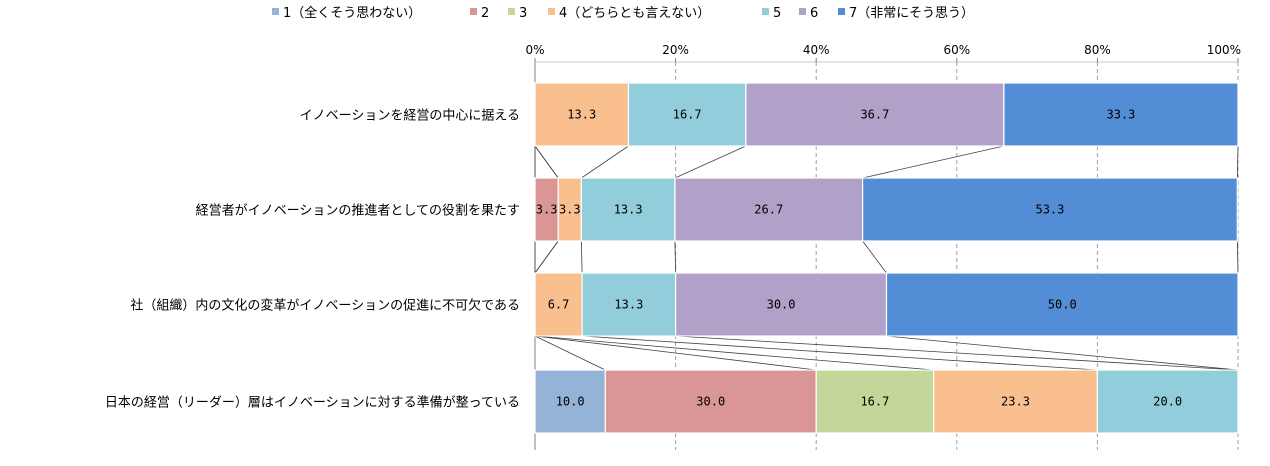 Image resolution: width=1270 pixels, height=466 pixels. Describe the element at coordinates (956, 50) in the screenshot. I see `x-tick-label: 60%` at that location.